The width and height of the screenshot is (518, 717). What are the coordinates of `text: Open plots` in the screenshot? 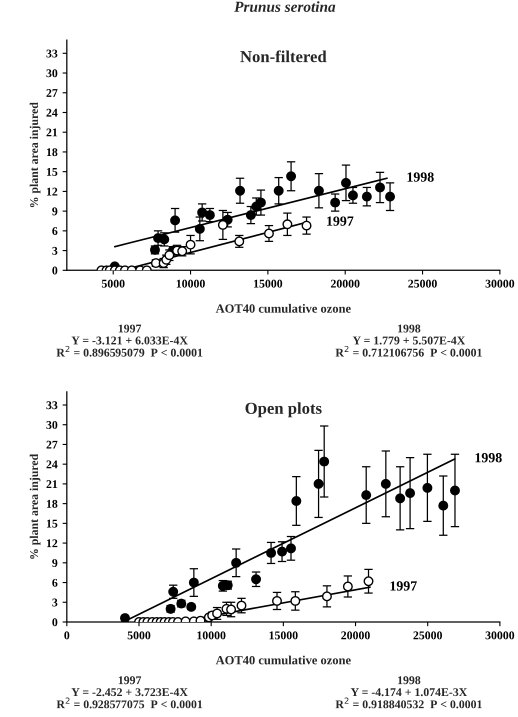 It's located at (283, 410).